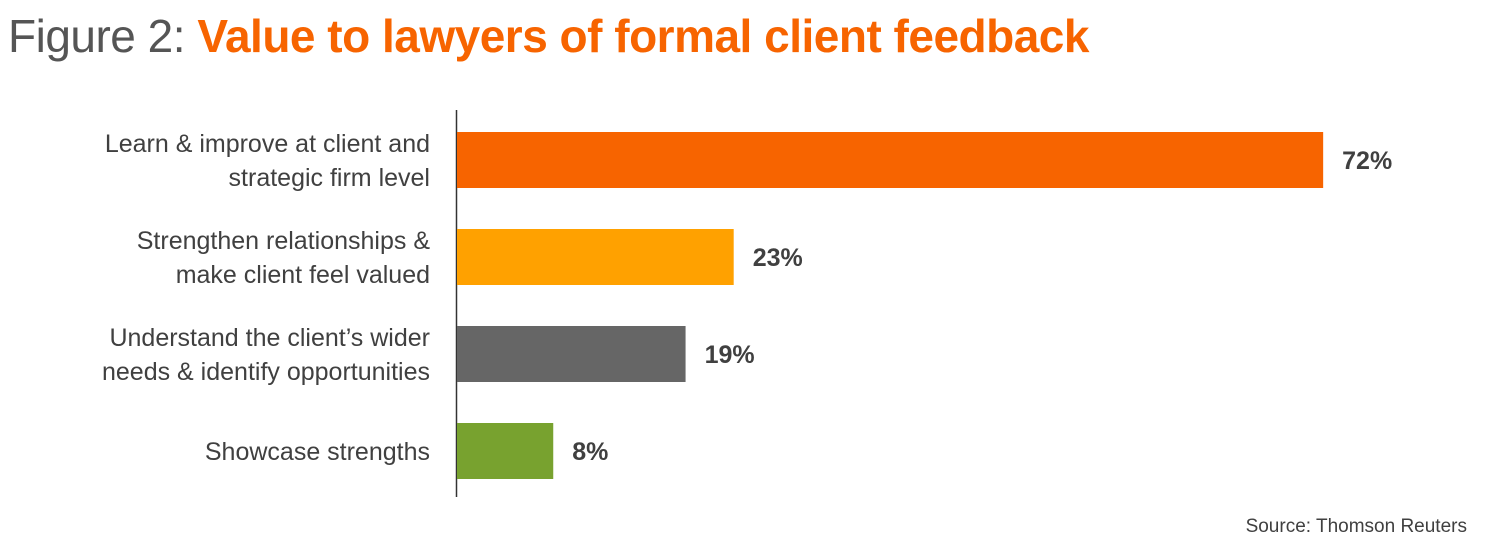  What do you see at coordinates (1367, 161) in the screenshot?
I see `value-label: 72%` at bounding box center [1367, 161].